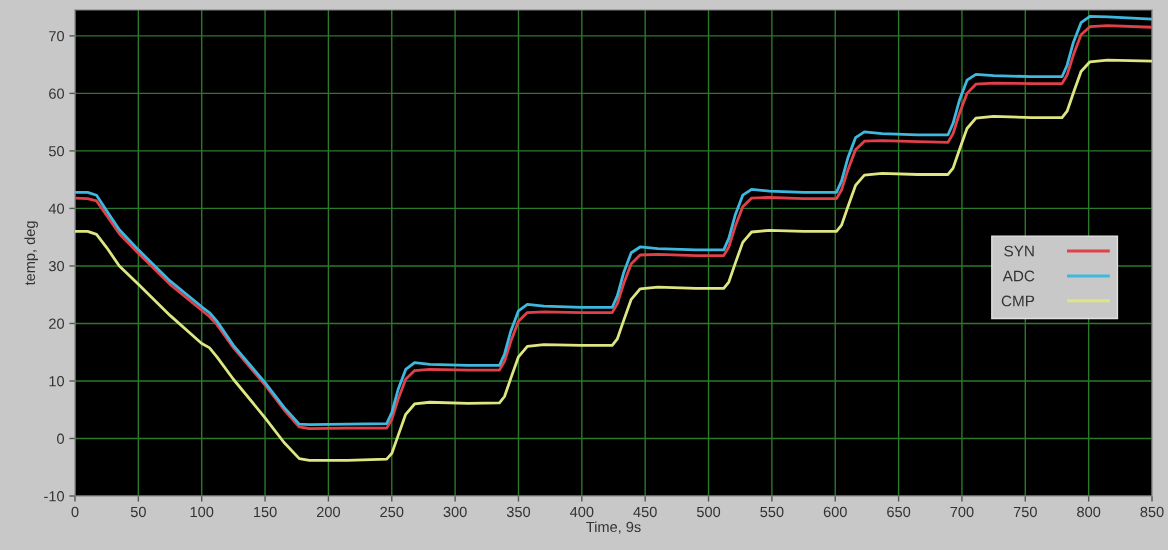 The image size is (1168, 550). What do you see at coordinates (202, 512) in the screenshot?
I see `x-tick-label: 100` at bounding box center [202, 512].